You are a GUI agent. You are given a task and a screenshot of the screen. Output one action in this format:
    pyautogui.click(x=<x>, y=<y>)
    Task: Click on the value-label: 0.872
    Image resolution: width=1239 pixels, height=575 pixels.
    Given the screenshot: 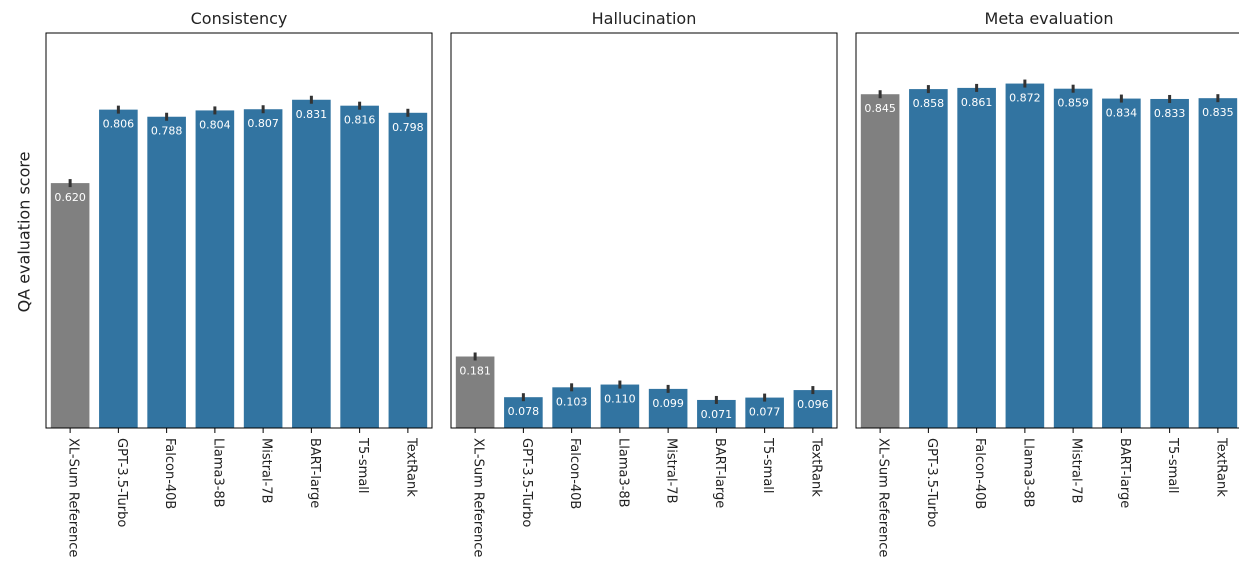 What is the action you would take?
    pyautogui.click(x=1025, y=98)
    